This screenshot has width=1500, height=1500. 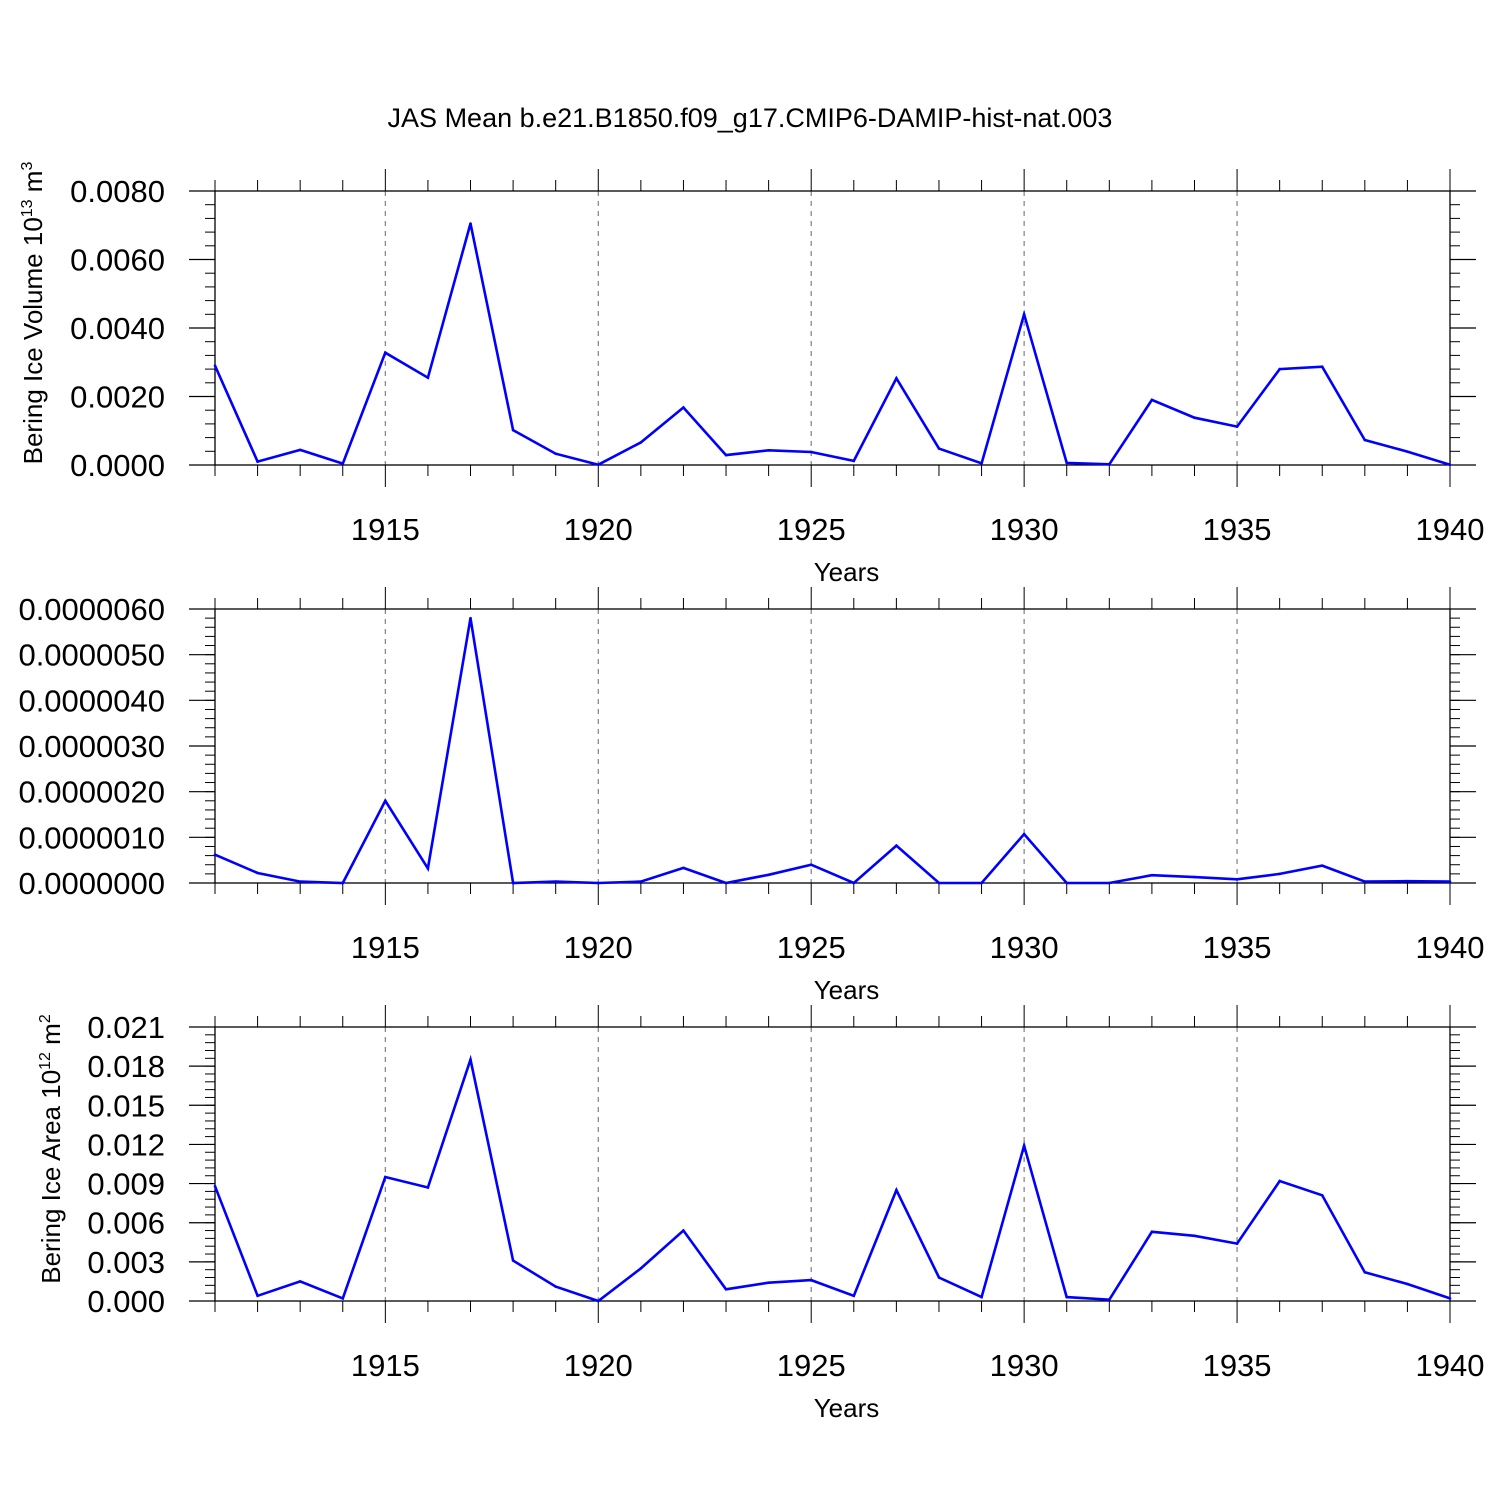 What do you see at coordinates (126, 1027) in the screenshot?
I see `y-tick-label: 0.021` at bounding box center [126, 1027].